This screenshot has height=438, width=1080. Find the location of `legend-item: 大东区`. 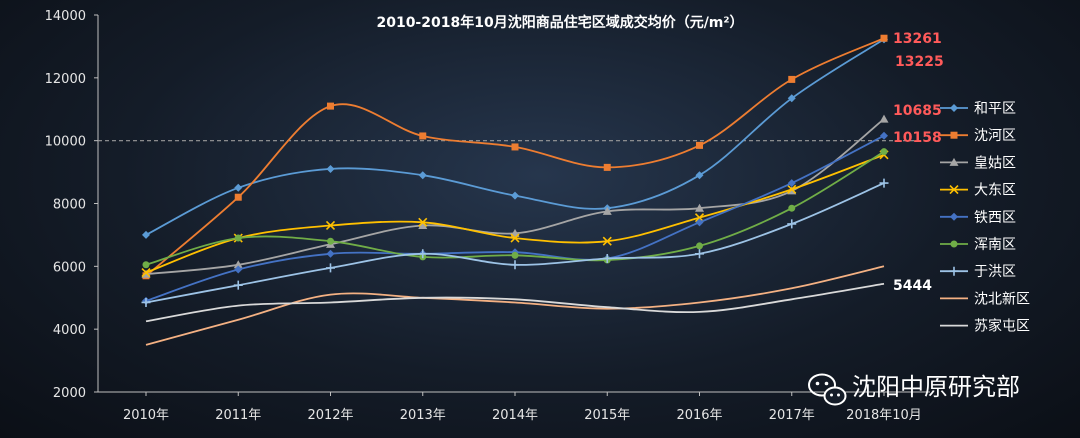

legend-item: 大东区 is located at coordinates (978, 191).